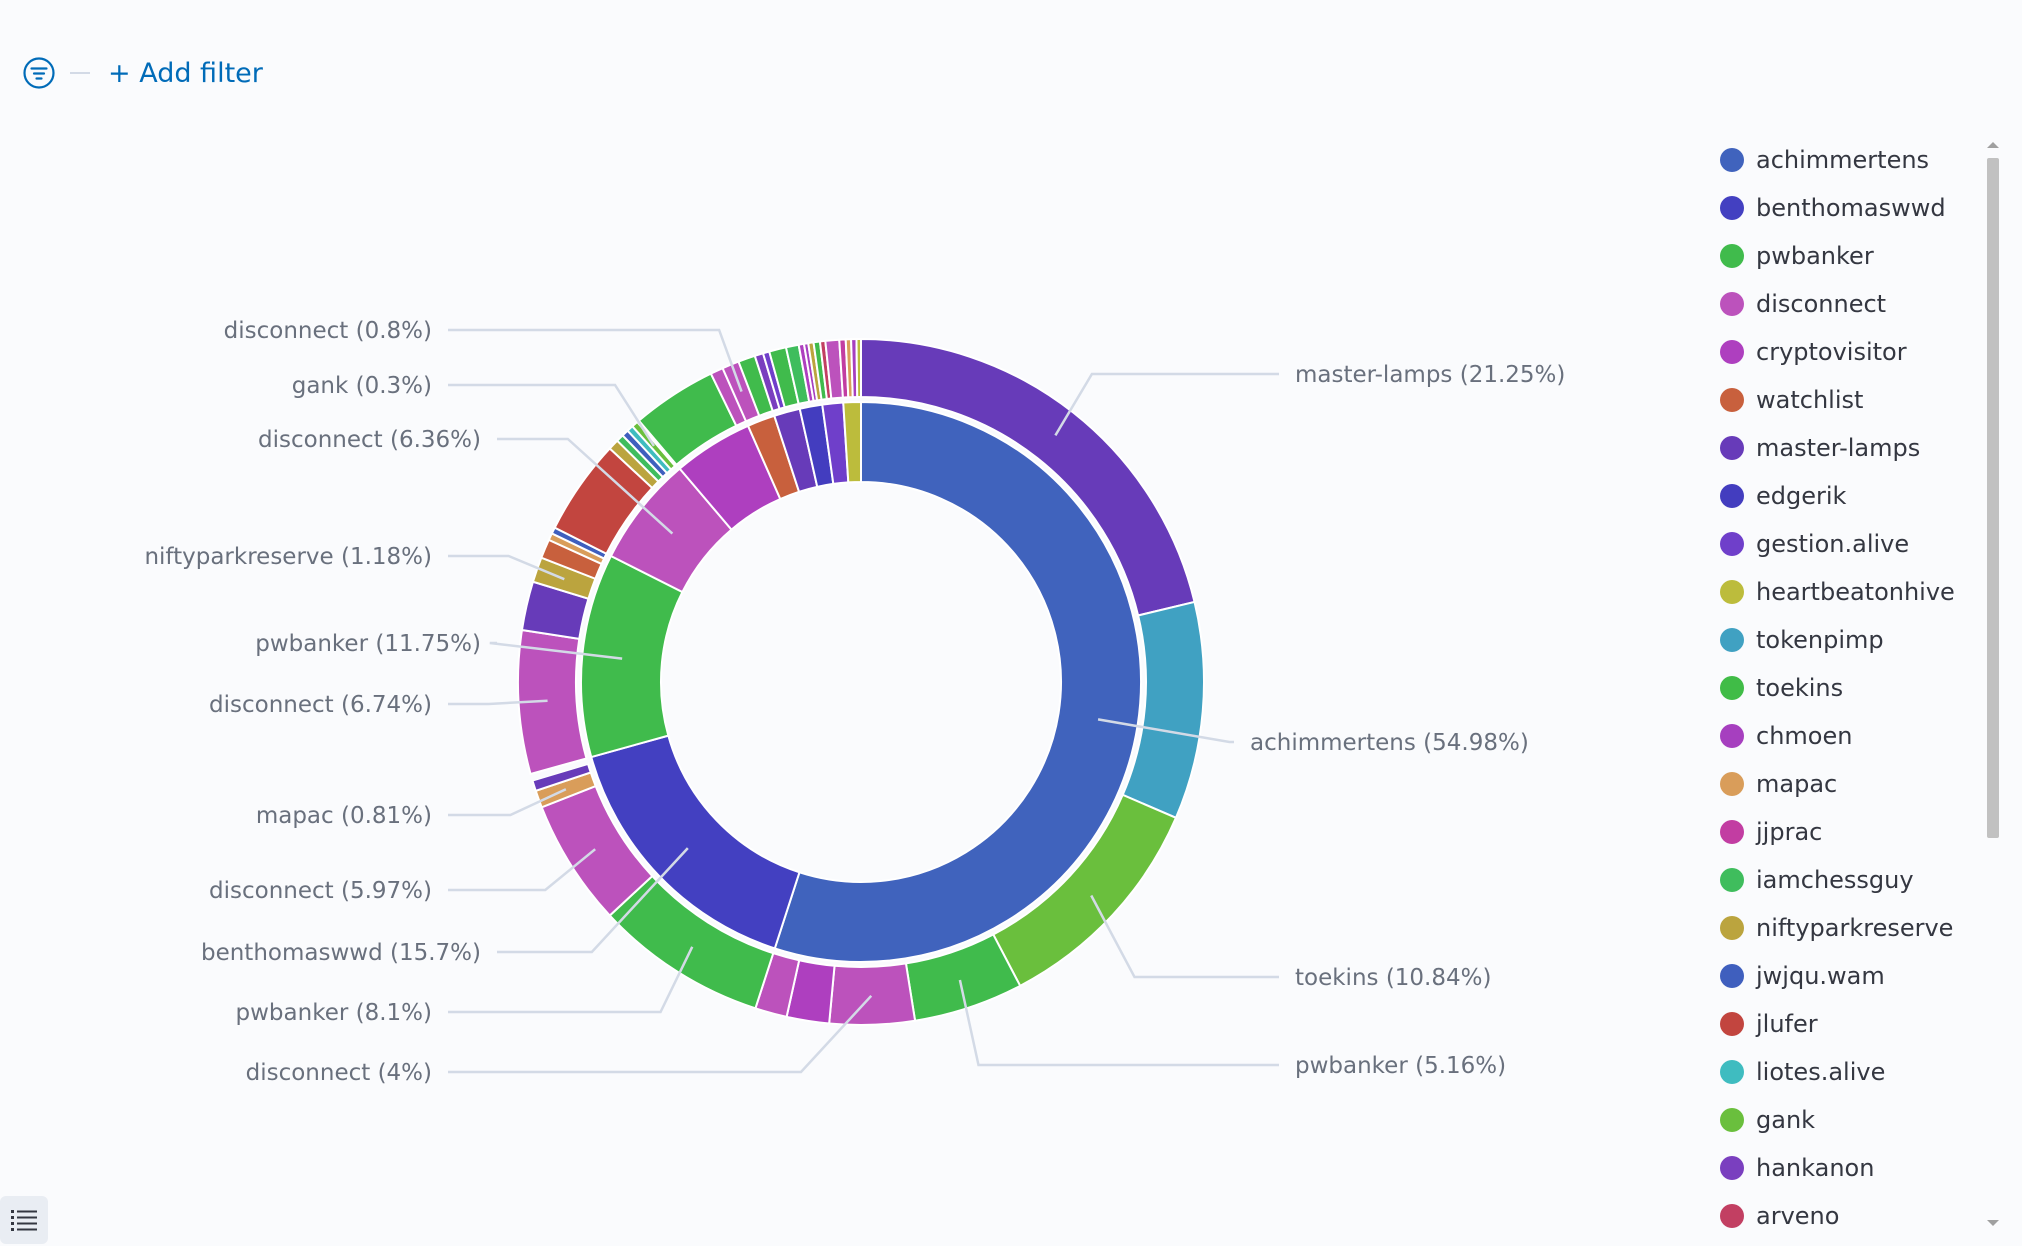  Describe the element at coordinates (1400, 1066) in the screenshot. I see `callout-label: pwbanker (5.16%)` at that location.